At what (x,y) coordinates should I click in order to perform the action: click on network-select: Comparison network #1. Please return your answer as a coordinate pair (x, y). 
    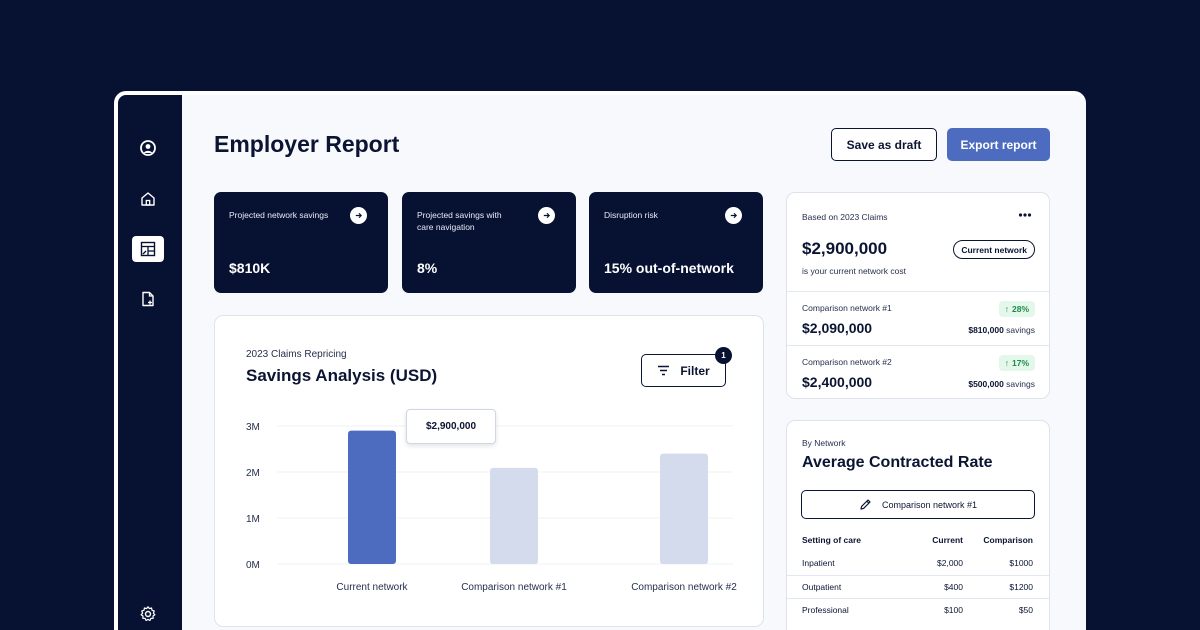
    Looking at the image, I should click on (918, 504).